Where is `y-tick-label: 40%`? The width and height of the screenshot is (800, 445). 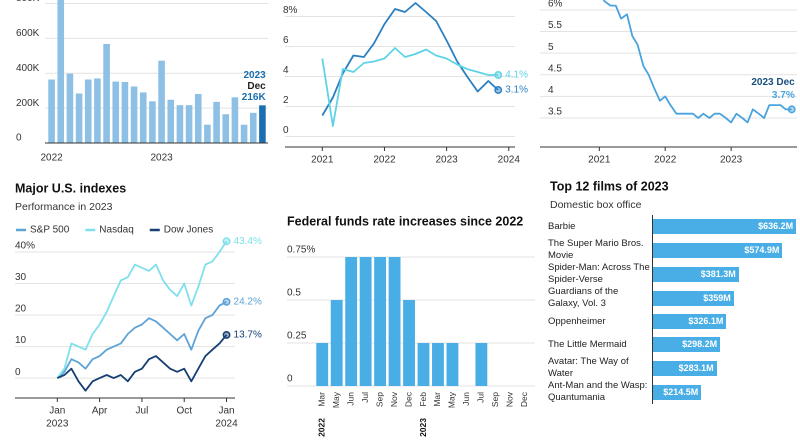
y-tick-label: 40% is located at coordinates (25, 246).